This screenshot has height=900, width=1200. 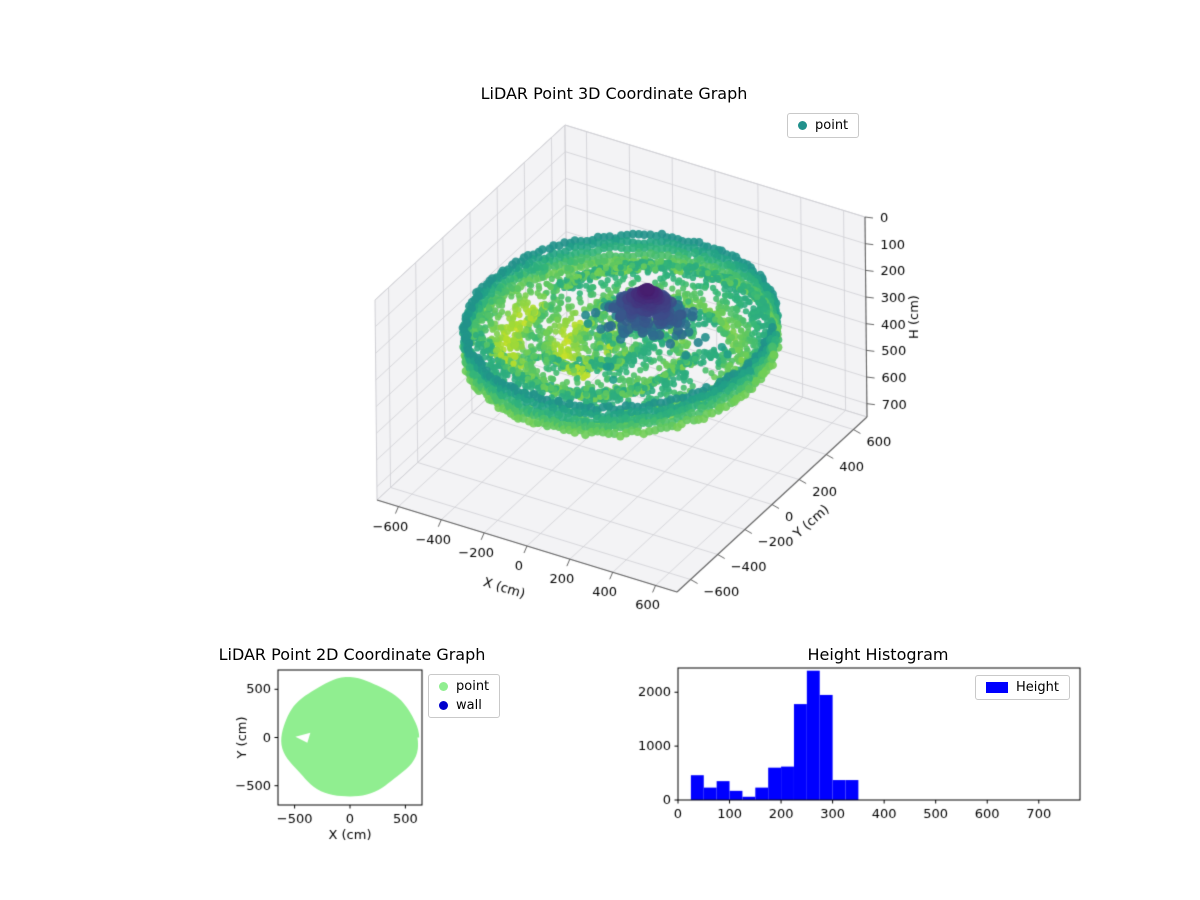 What do you see at coordinates (614, 93) in the screenshot?
I see `plot3d-title: LiDAR Point 3D Coordinate Graph` at bounding box center [614, 93].